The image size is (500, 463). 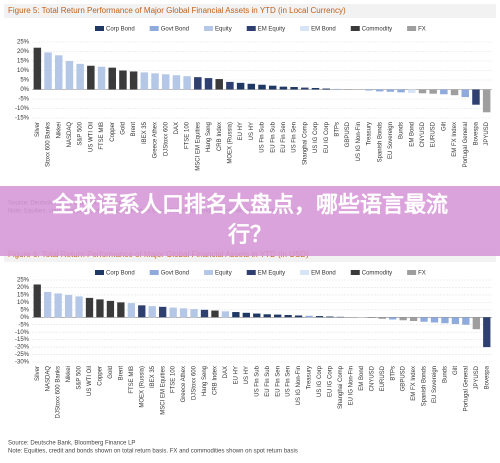 What do you see at coordinates (22, 340) in the screenshot?
I see `y-tick-label: -15%` at bounding box center [22, 340].